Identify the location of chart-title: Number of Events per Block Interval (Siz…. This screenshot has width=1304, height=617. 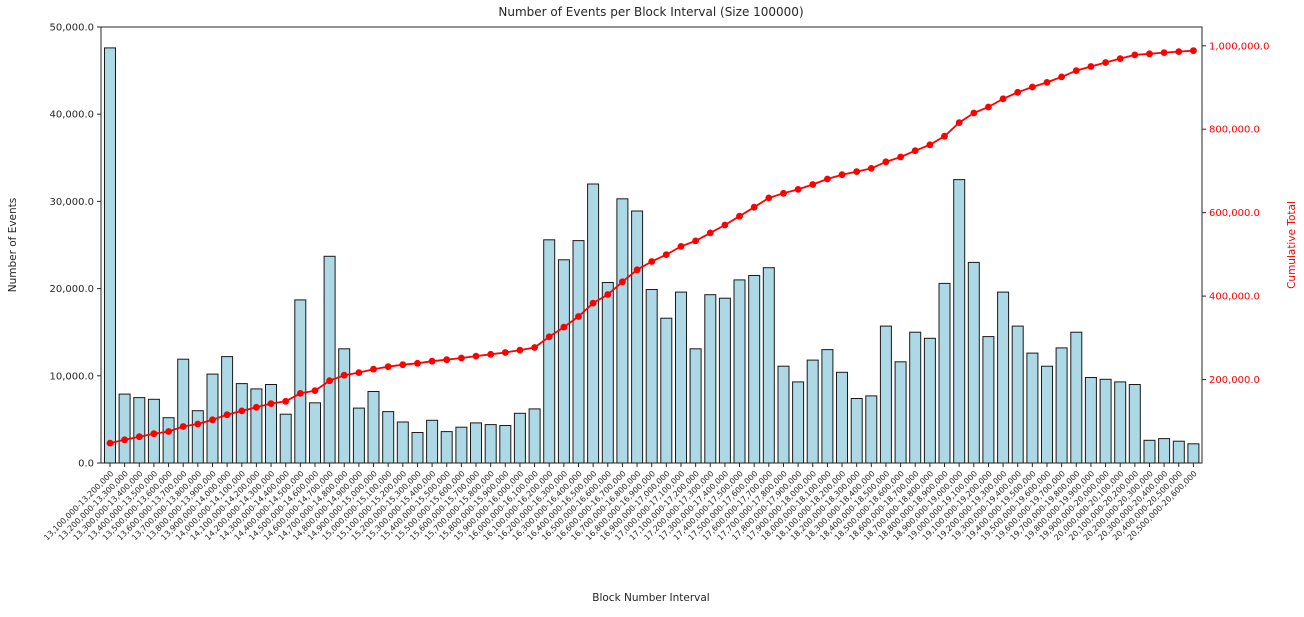
(650, 12).